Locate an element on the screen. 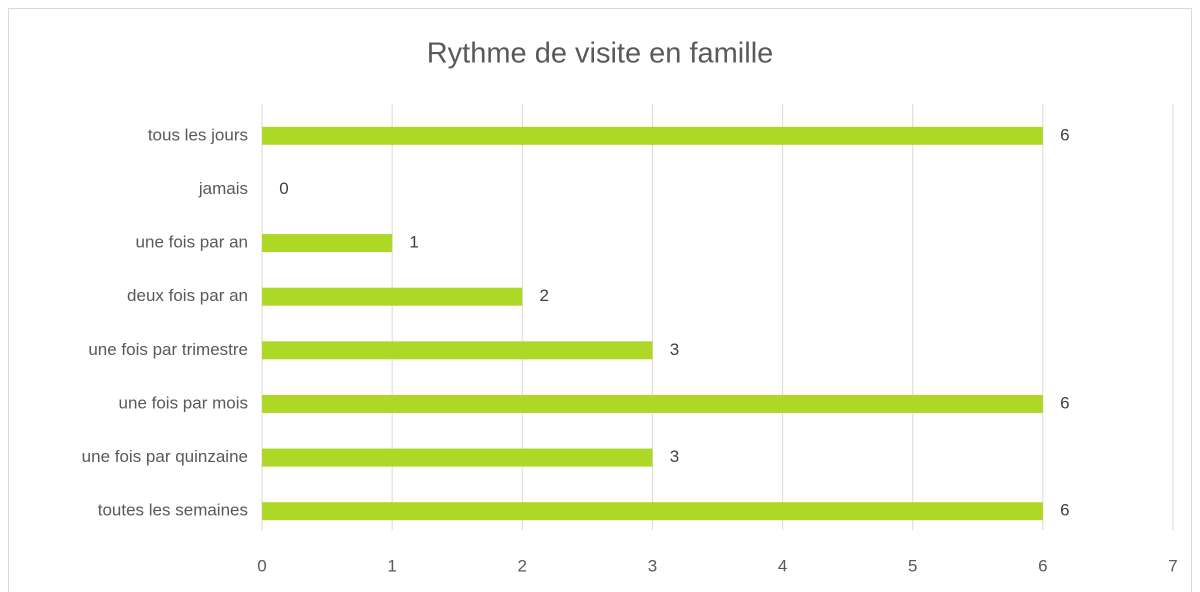  value-label: 0 is located at coordinates (283, 188).